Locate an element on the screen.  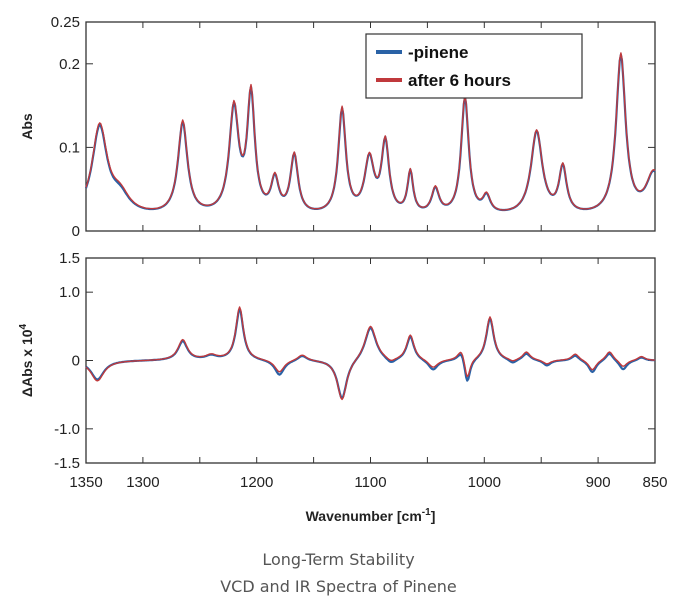
y-tick-label: -1.5 is located at coordinates (67, 463).